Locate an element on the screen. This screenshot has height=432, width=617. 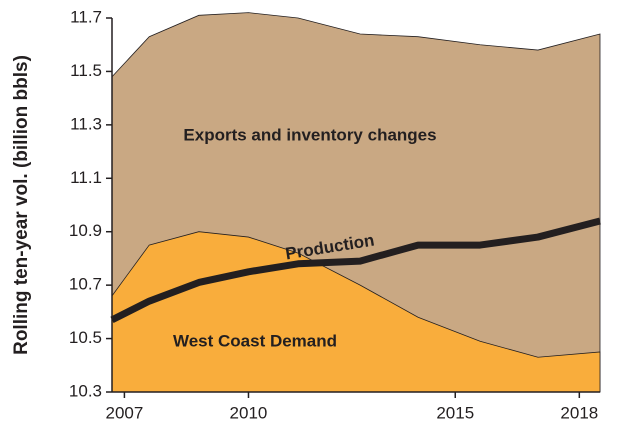
x-tick-label: 2015 is located at coordinates (455, 412).